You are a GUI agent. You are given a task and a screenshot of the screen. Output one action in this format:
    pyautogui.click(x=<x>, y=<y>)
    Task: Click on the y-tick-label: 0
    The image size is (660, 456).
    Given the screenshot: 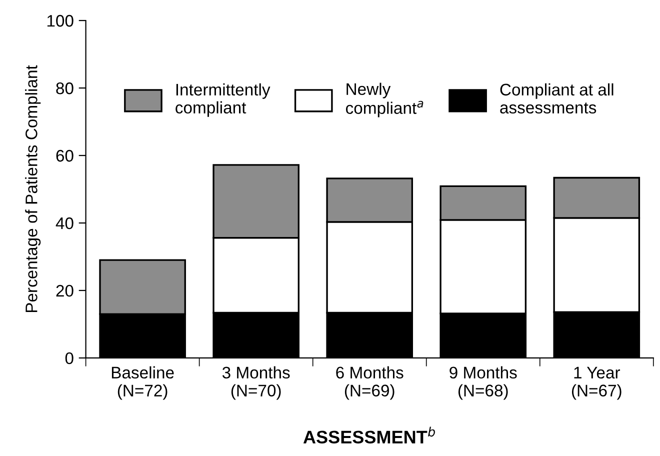 What is the action you would take?
    pyautogui.click(x=69, y=358)
    